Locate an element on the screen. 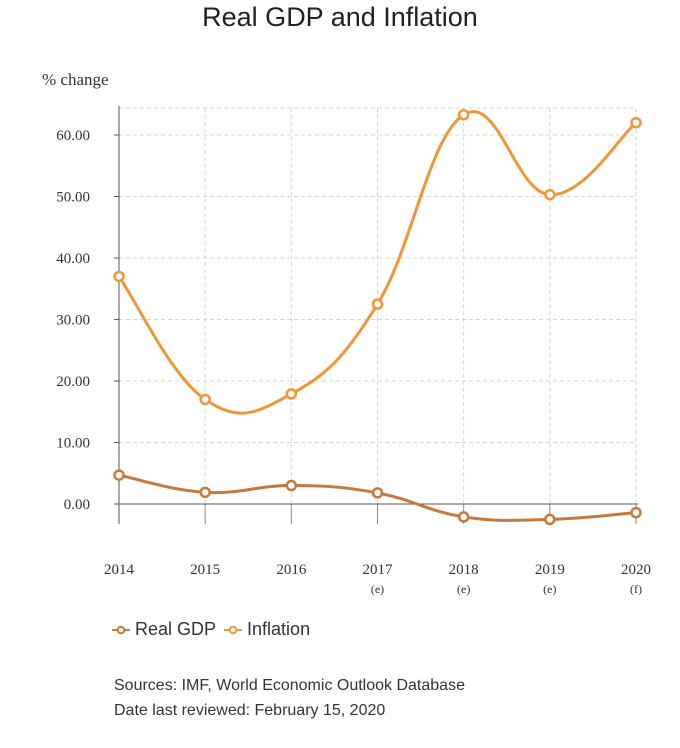  x-tick-label: 2018 is located at coordinates (464, 570).